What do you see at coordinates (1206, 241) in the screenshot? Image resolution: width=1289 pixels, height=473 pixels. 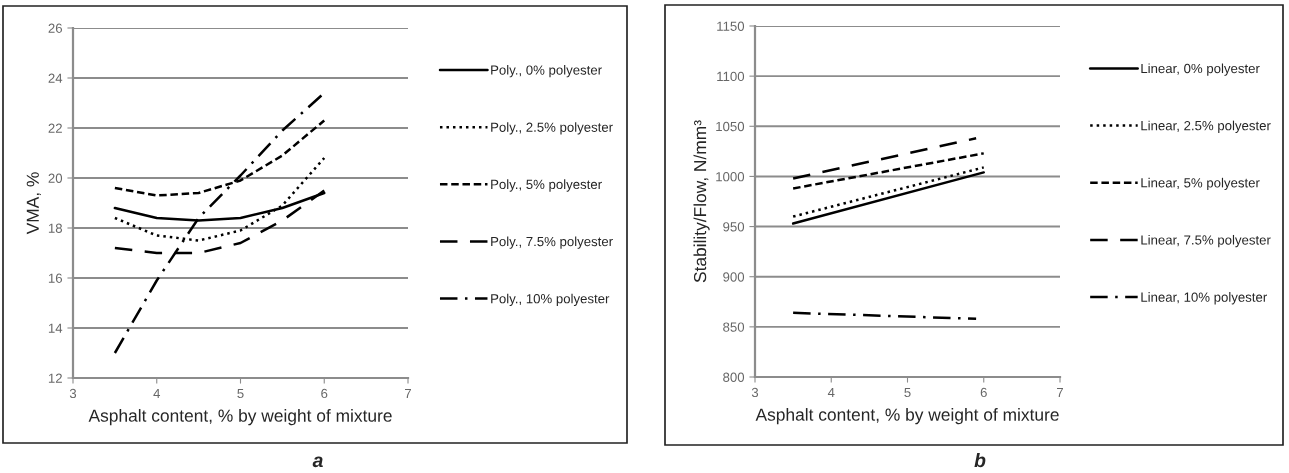 I see `legend-label: Linear, 7.5% polyester` at bounding box center [1206, 241].